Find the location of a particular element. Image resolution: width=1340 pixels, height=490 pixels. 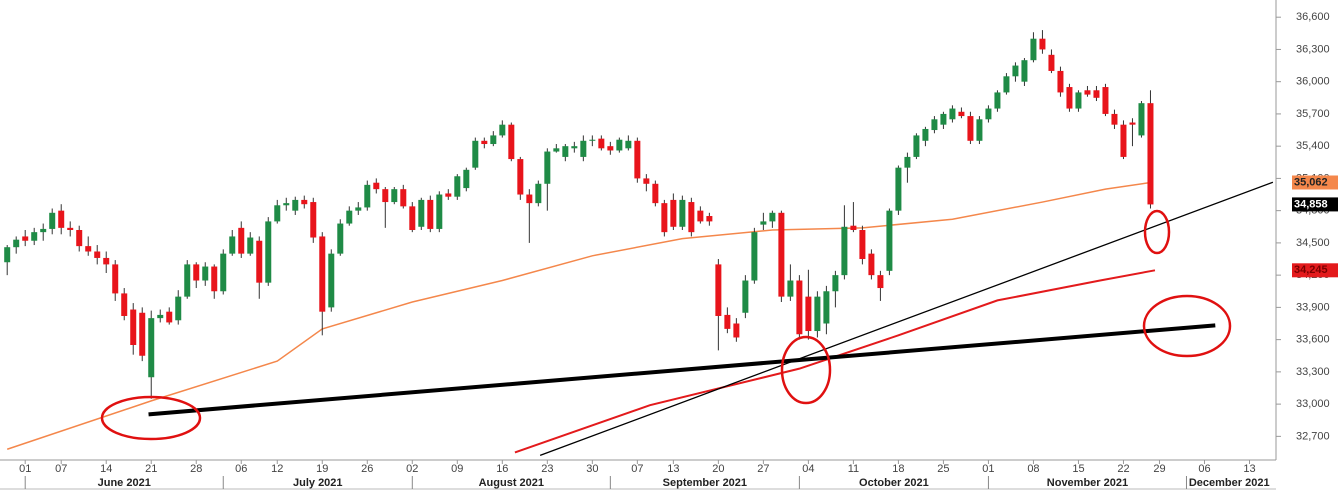

y-tick-label: 32,700 is located at coordinates (1313, 436).